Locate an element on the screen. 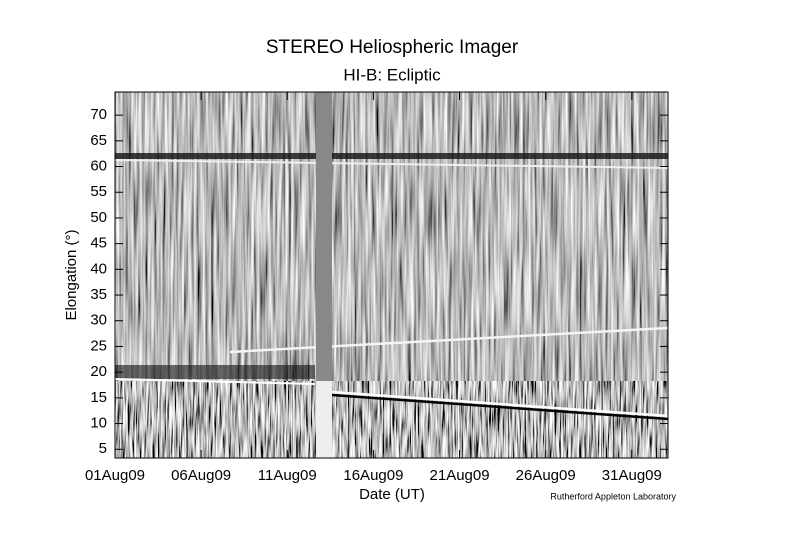  x-tick-label: 26Aug09 is located at coordinates (546, 475).